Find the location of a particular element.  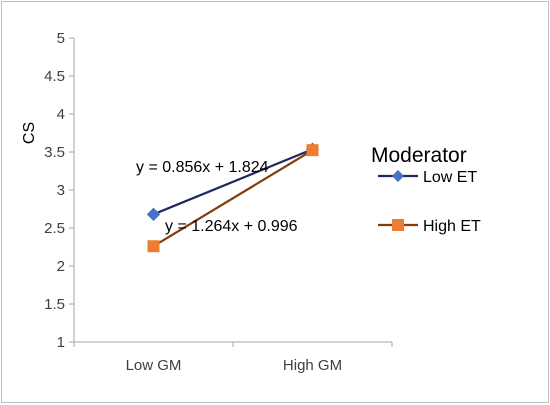

y-tick-label: 1 is located at coordinates (61, 342).